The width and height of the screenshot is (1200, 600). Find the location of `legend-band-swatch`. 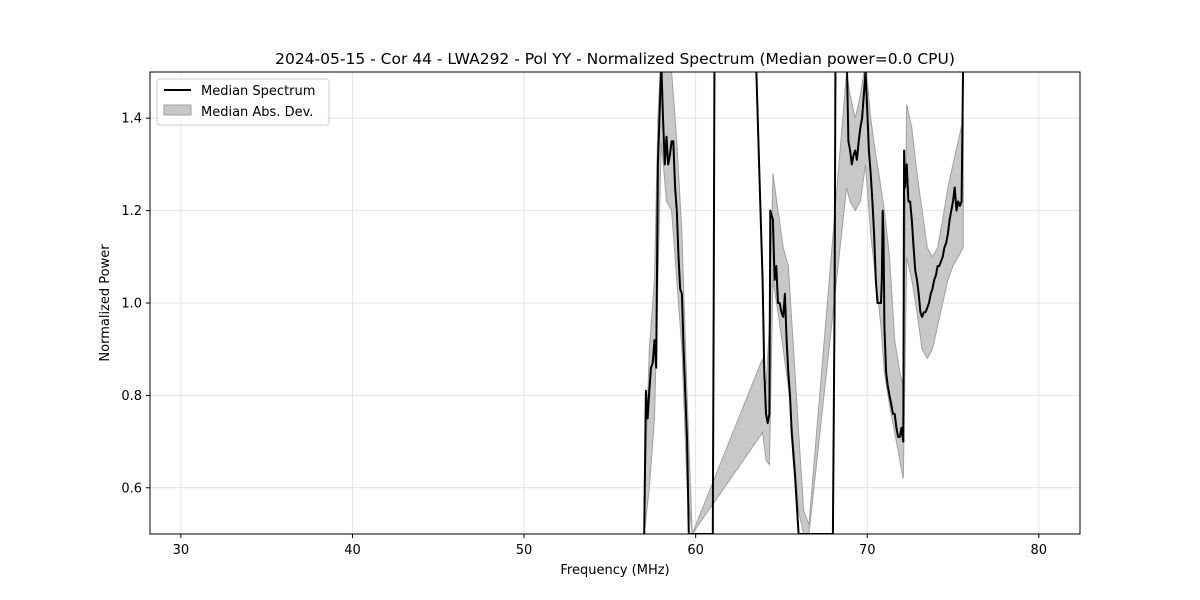

legend-band-swatch is located at coordinates (177, 110).